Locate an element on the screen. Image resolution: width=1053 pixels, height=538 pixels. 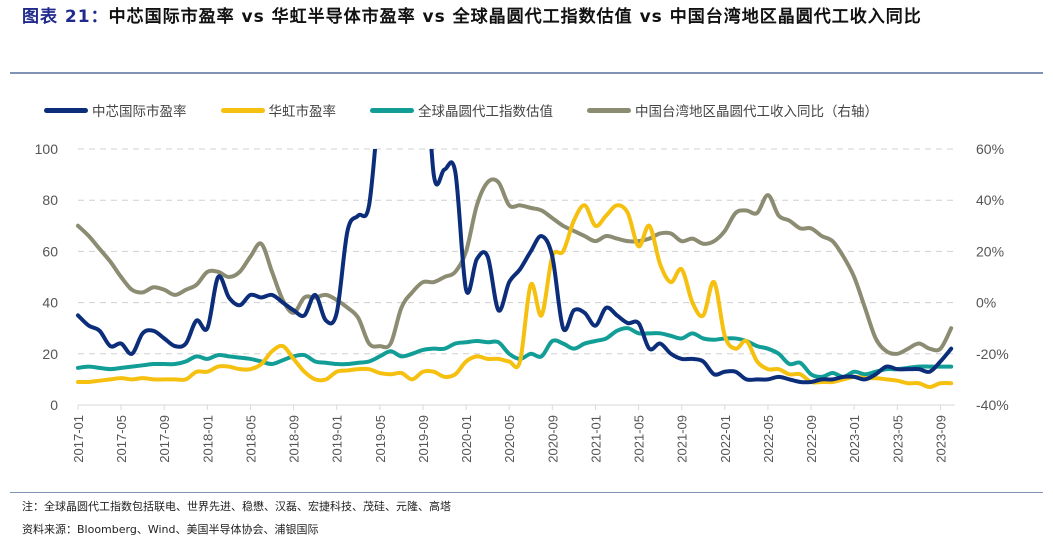
x-tick-label: 2020-01 is located at coordinates (466, 439).